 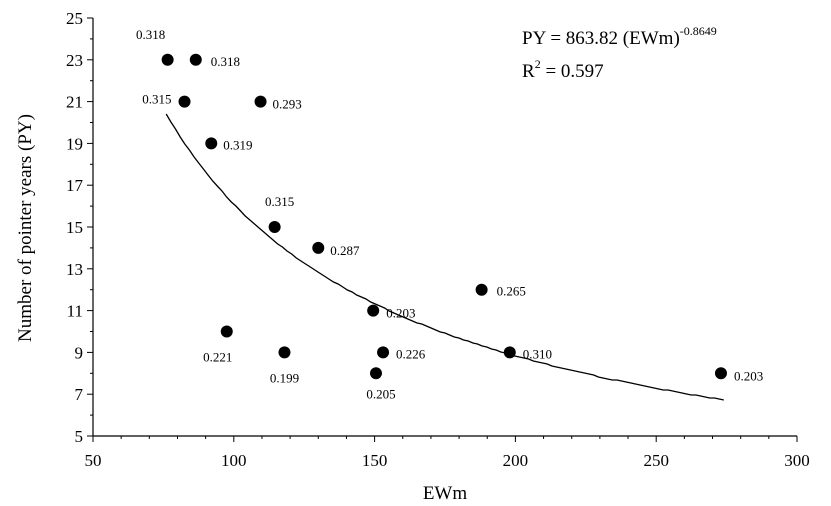 What do you see at coordinates (528, 71) in the screenshot?
I see `r-squared-symbol: R` at bounding box center [528, 71].